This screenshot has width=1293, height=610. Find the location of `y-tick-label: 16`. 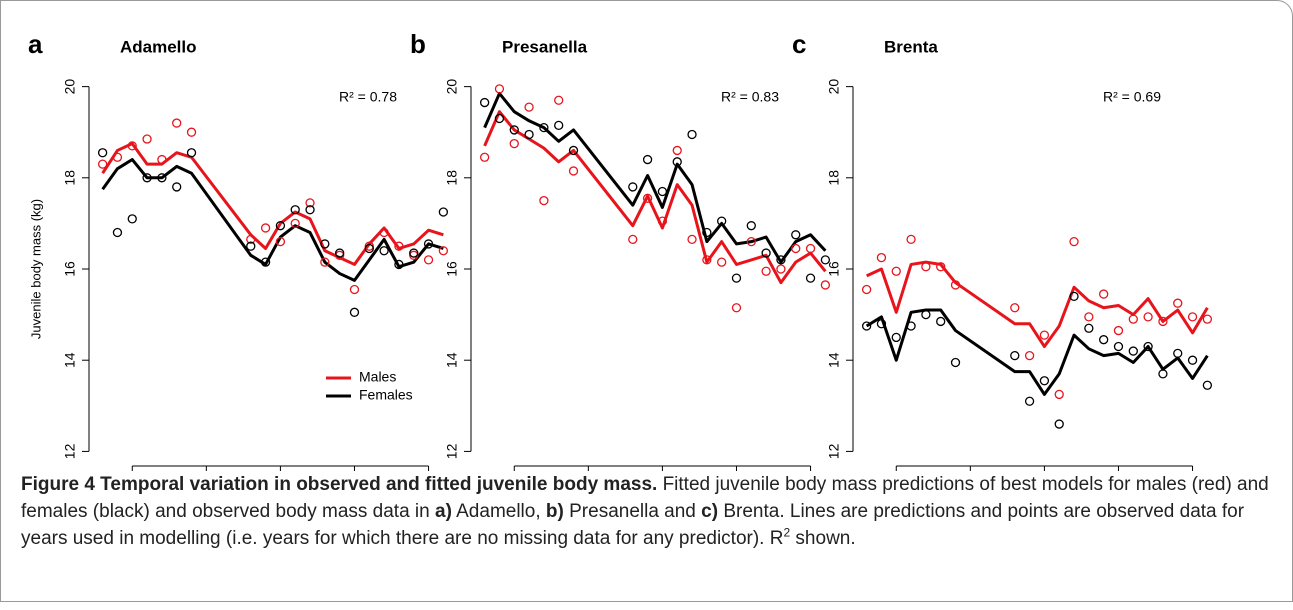

y-tick-label: 16 is located at coordinates (452, 269).